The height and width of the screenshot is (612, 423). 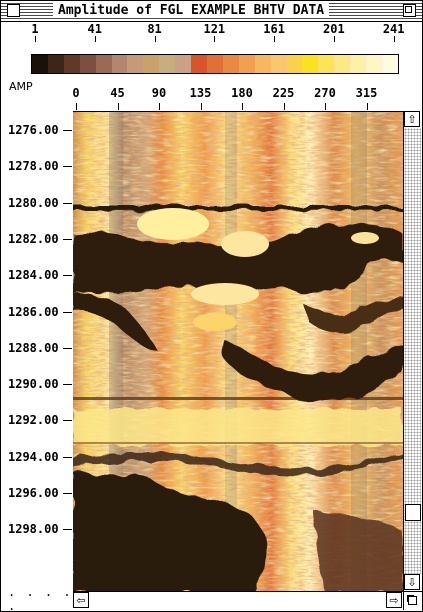 What do you see at coordinates (274, 29) in the screenshot?
I see `colour-scale-tick-label: 161` at bounding box center [274, 29].